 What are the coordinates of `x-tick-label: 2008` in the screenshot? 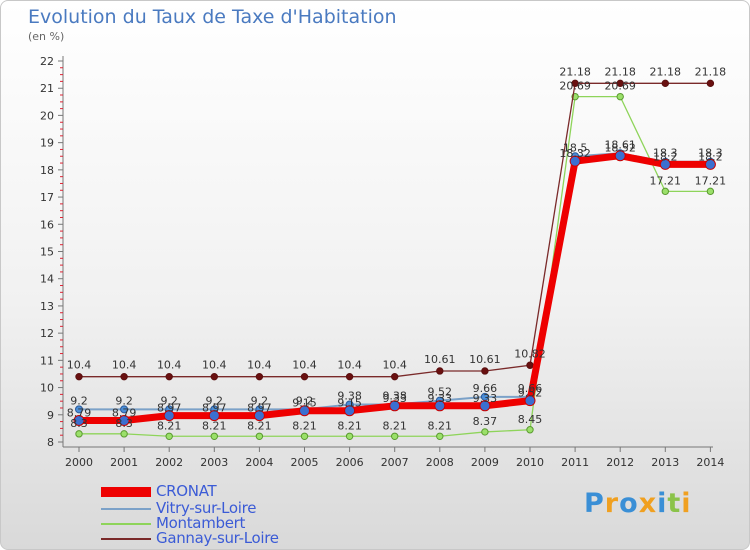 It's located at (440, 462).